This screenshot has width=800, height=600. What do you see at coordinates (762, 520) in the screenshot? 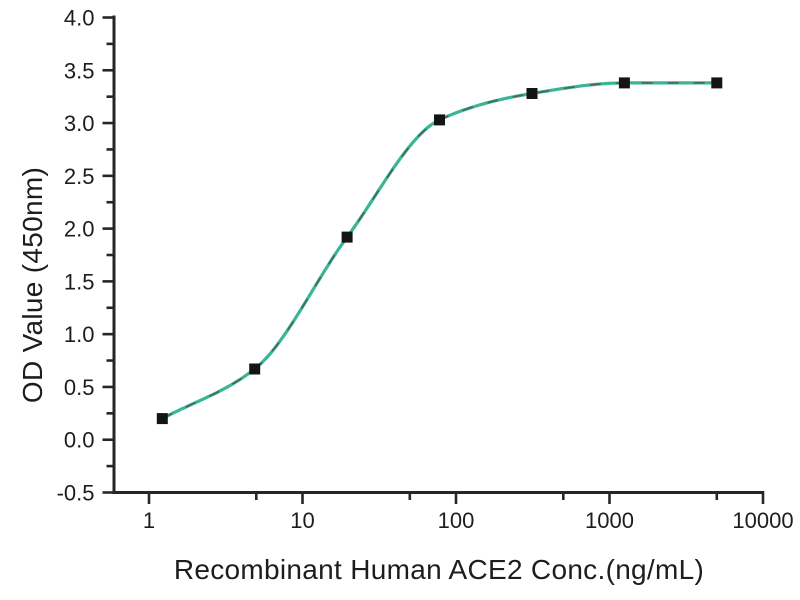
I see `x-tick-label: 10000` at bounding box center [762, 520].